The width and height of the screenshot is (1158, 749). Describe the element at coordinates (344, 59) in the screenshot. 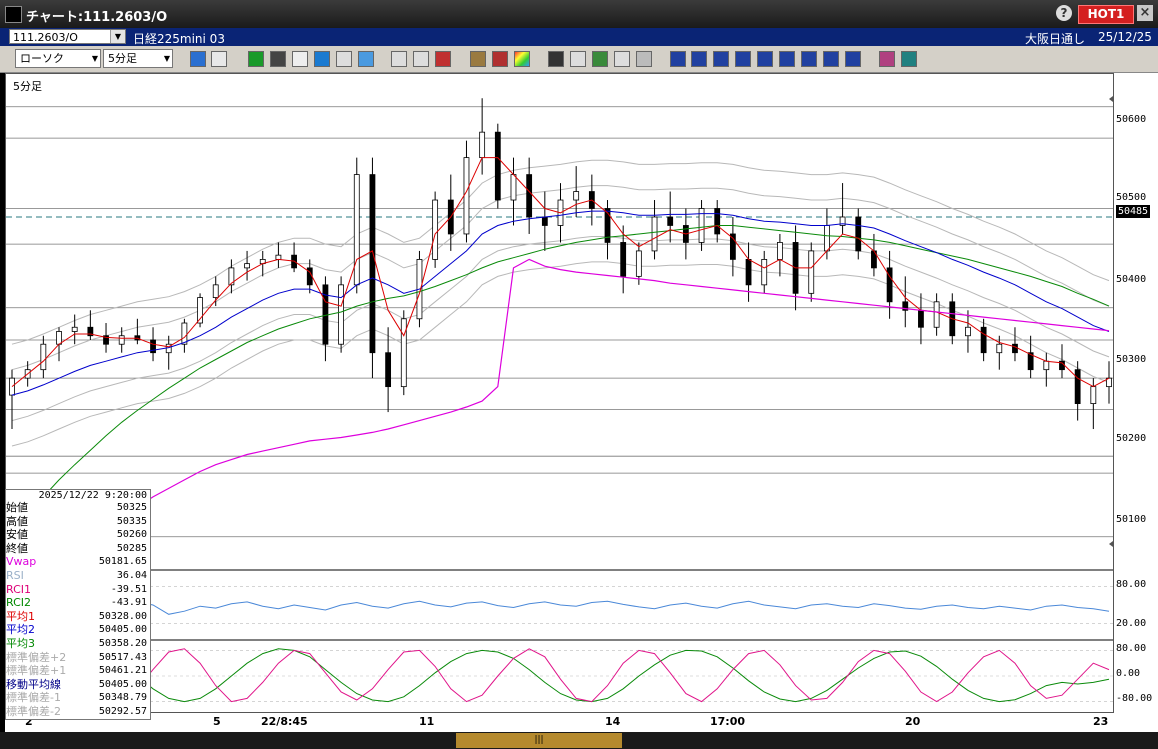

I see `note-icon` at that location.